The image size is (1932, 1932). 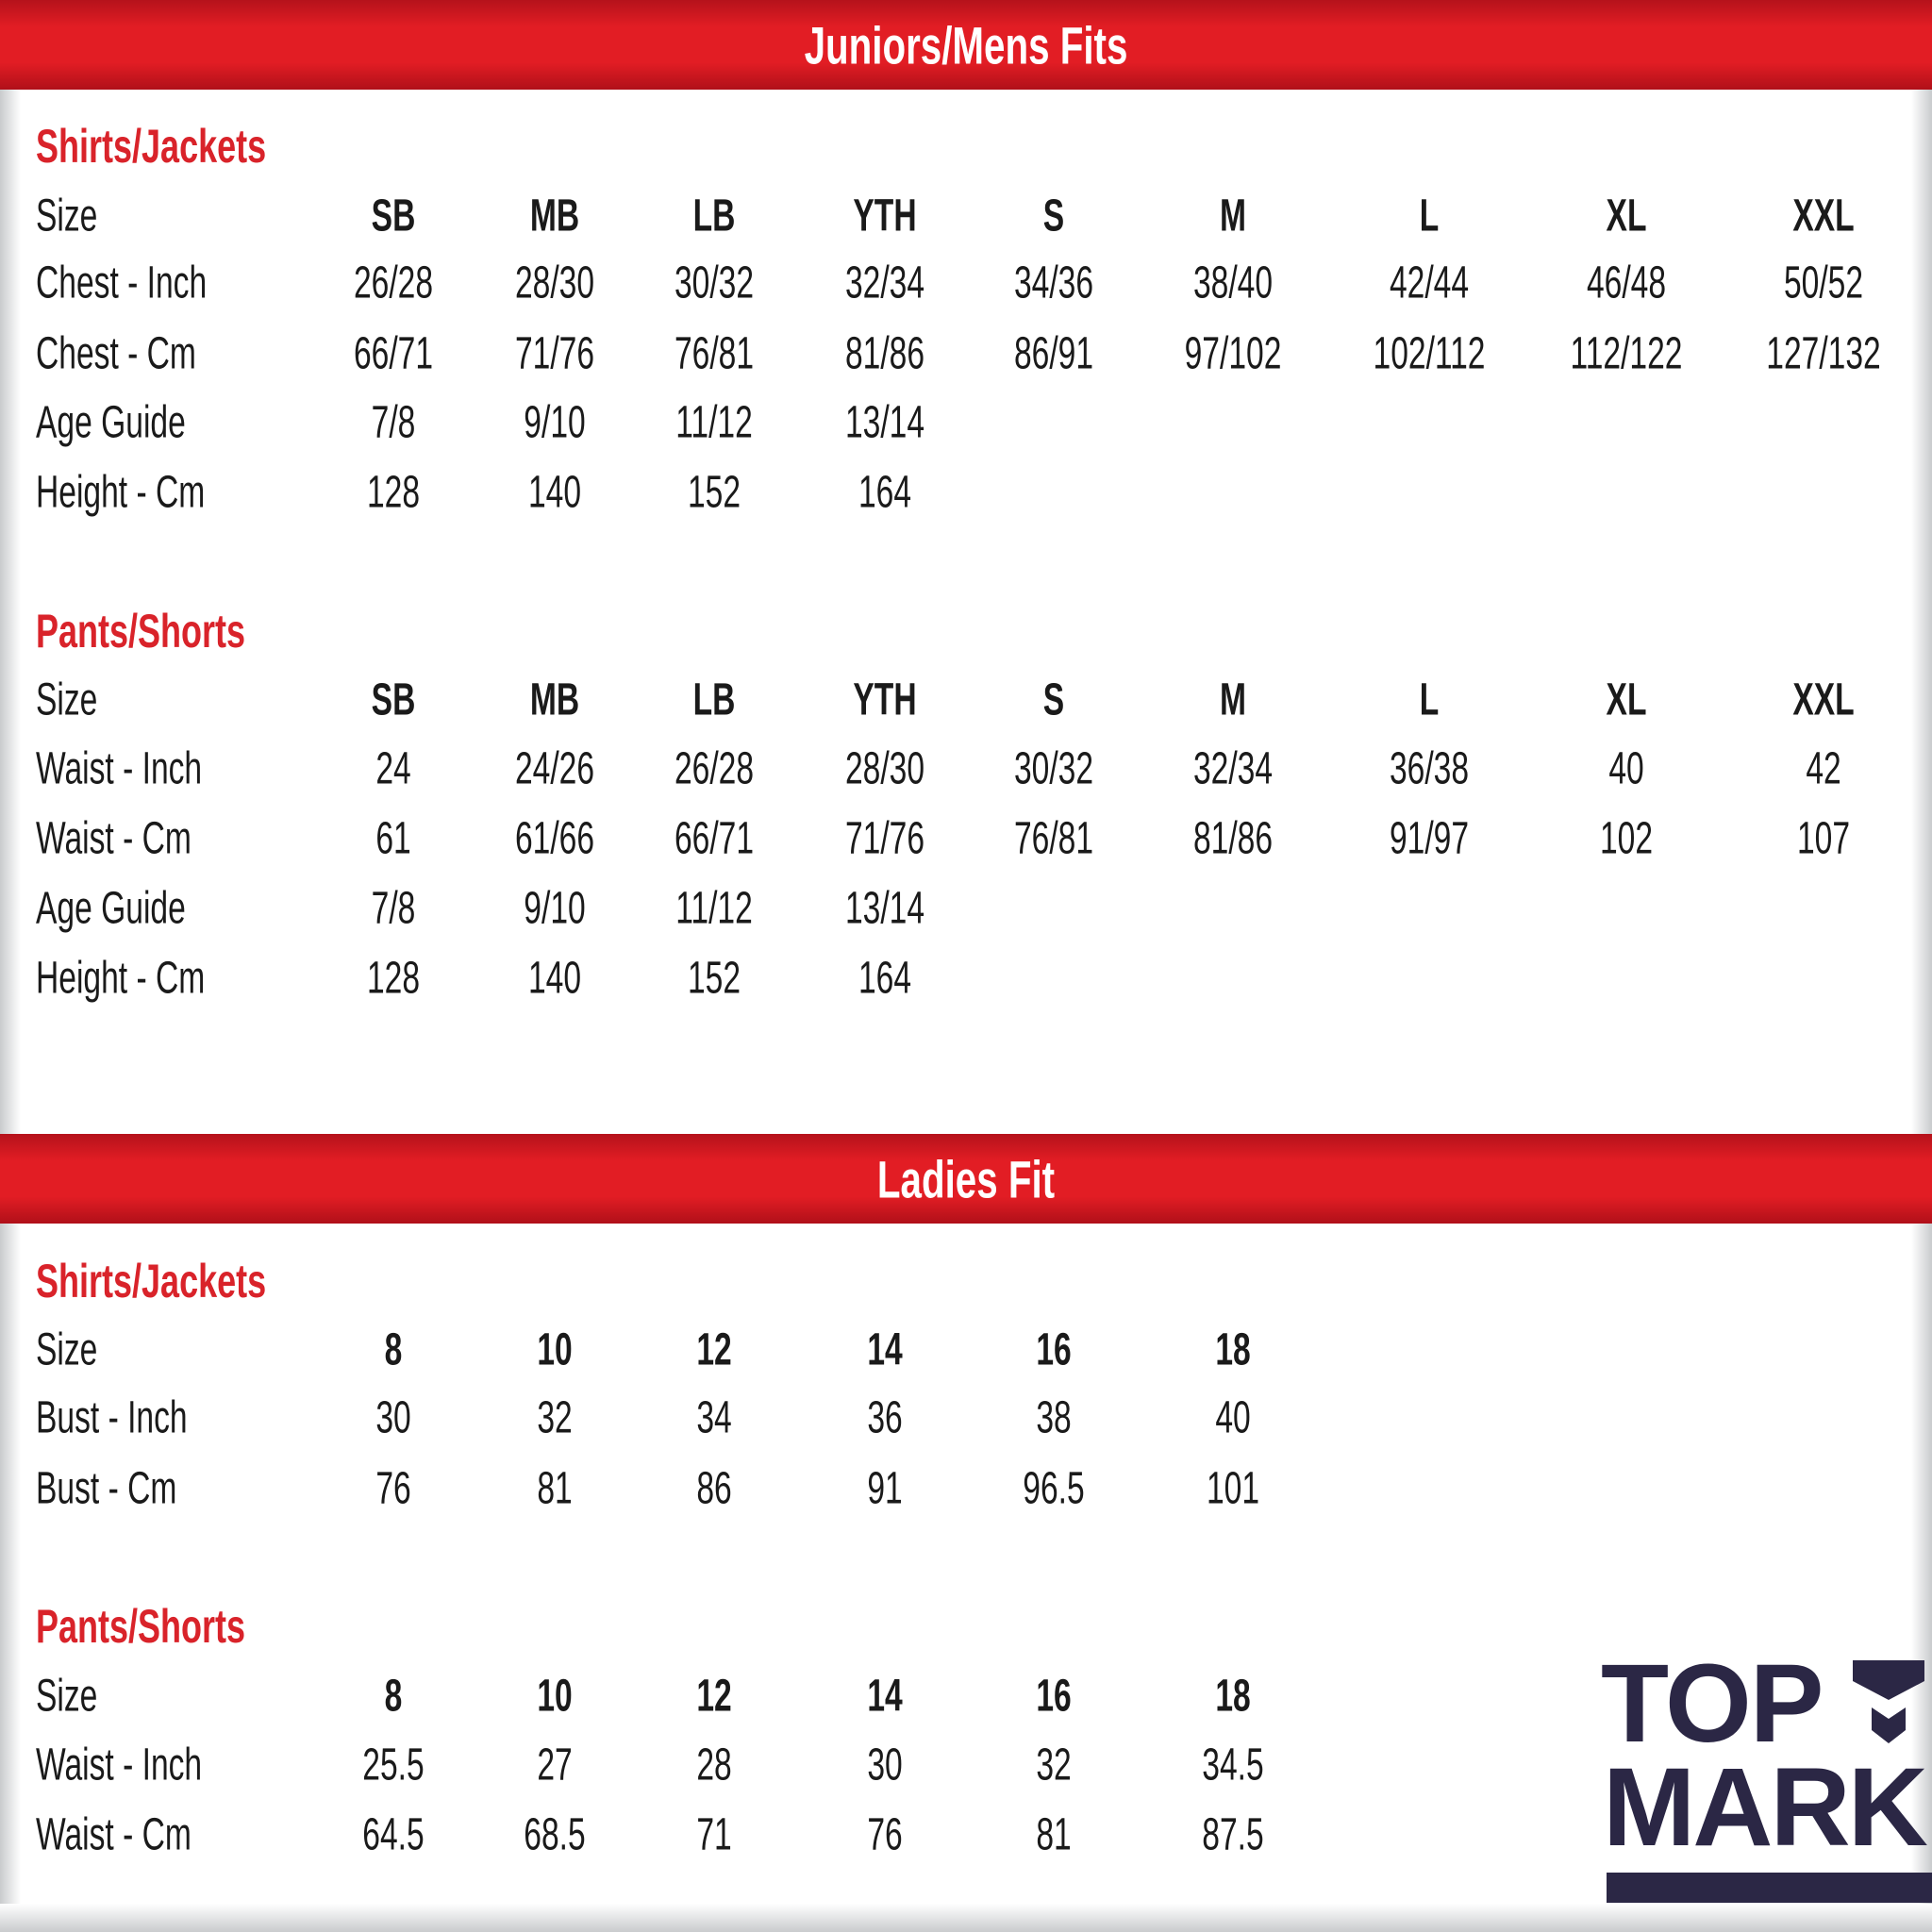 What do you see at coordinates (1626, 283) in the screenshot?
I see `table-cell: 46/48` at bounding box center [1626, 283].